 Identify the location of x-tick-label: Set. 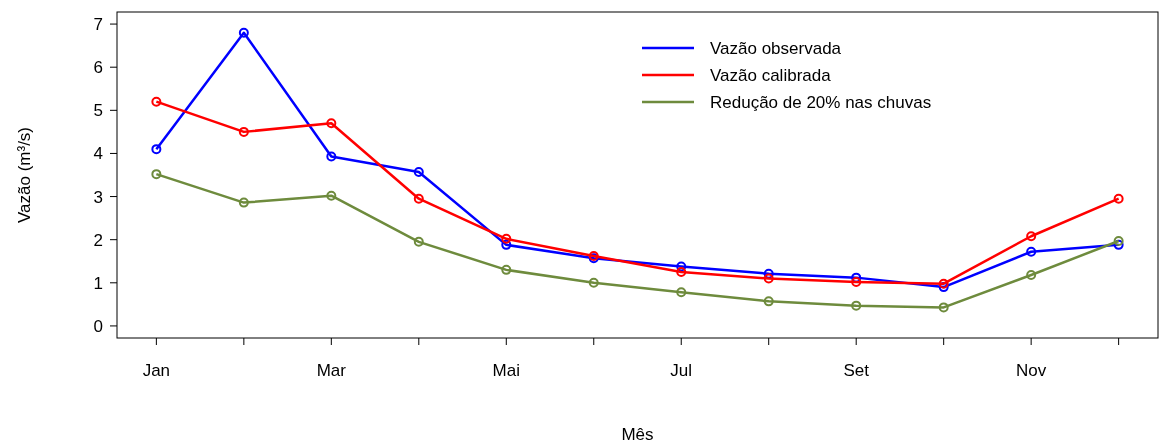
(856, 370).